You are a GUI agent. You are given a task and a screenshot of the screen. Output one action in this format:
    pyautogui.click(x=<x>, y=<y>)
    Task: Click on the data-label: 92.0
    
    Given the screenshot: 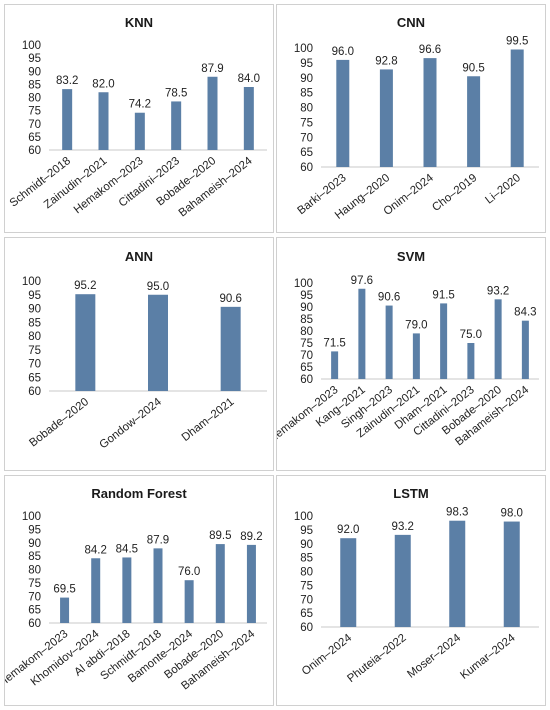 What is the action you would take?
    pyautogui.click(x=348, y=530)
    